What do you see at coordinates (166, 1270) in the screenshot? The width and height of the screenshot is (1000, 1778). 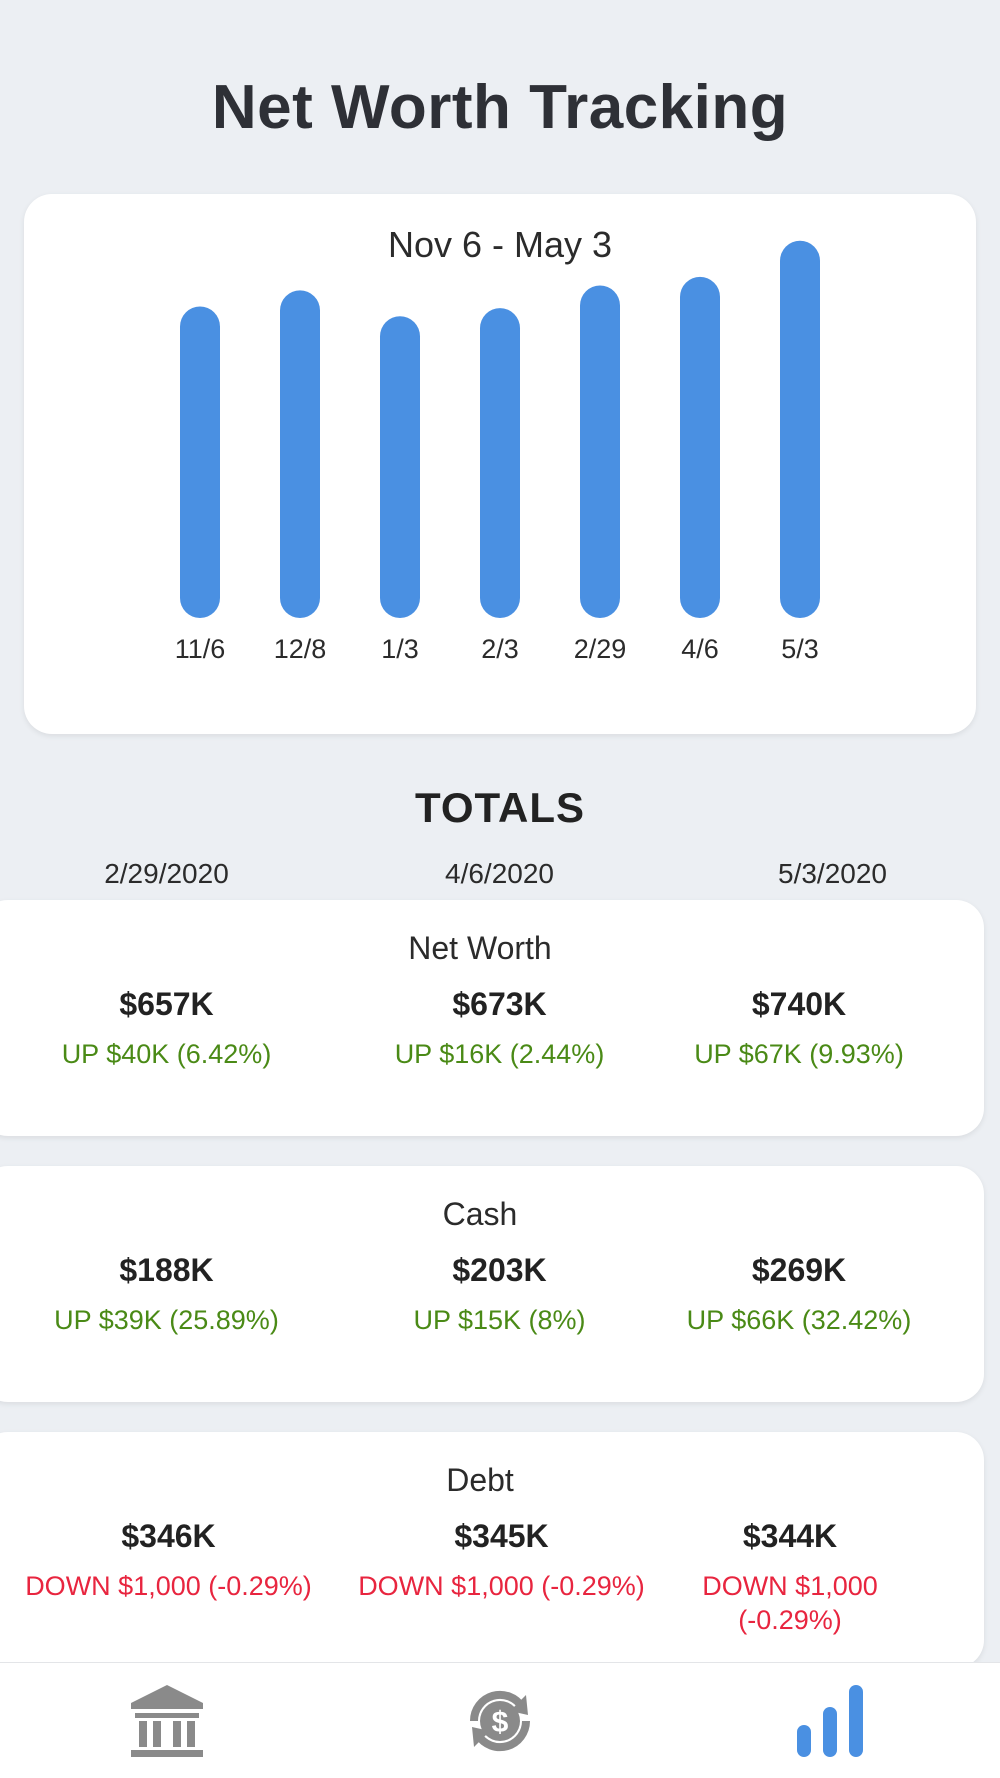 I see `amount-value: $188K` at bounding box center [166, 1270].